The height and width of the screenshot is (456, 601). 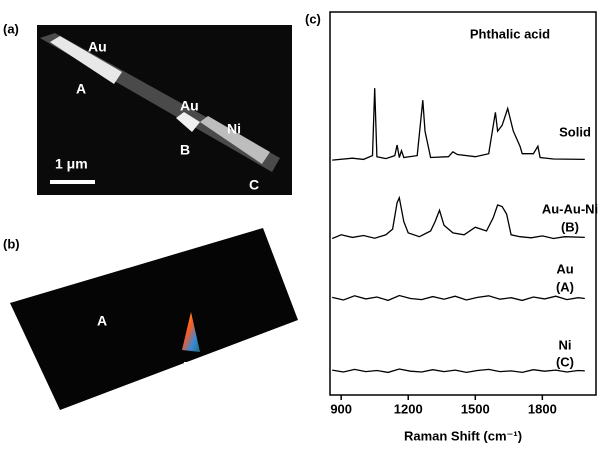 I want to click on scale-bar, so click(x=72, y=182).